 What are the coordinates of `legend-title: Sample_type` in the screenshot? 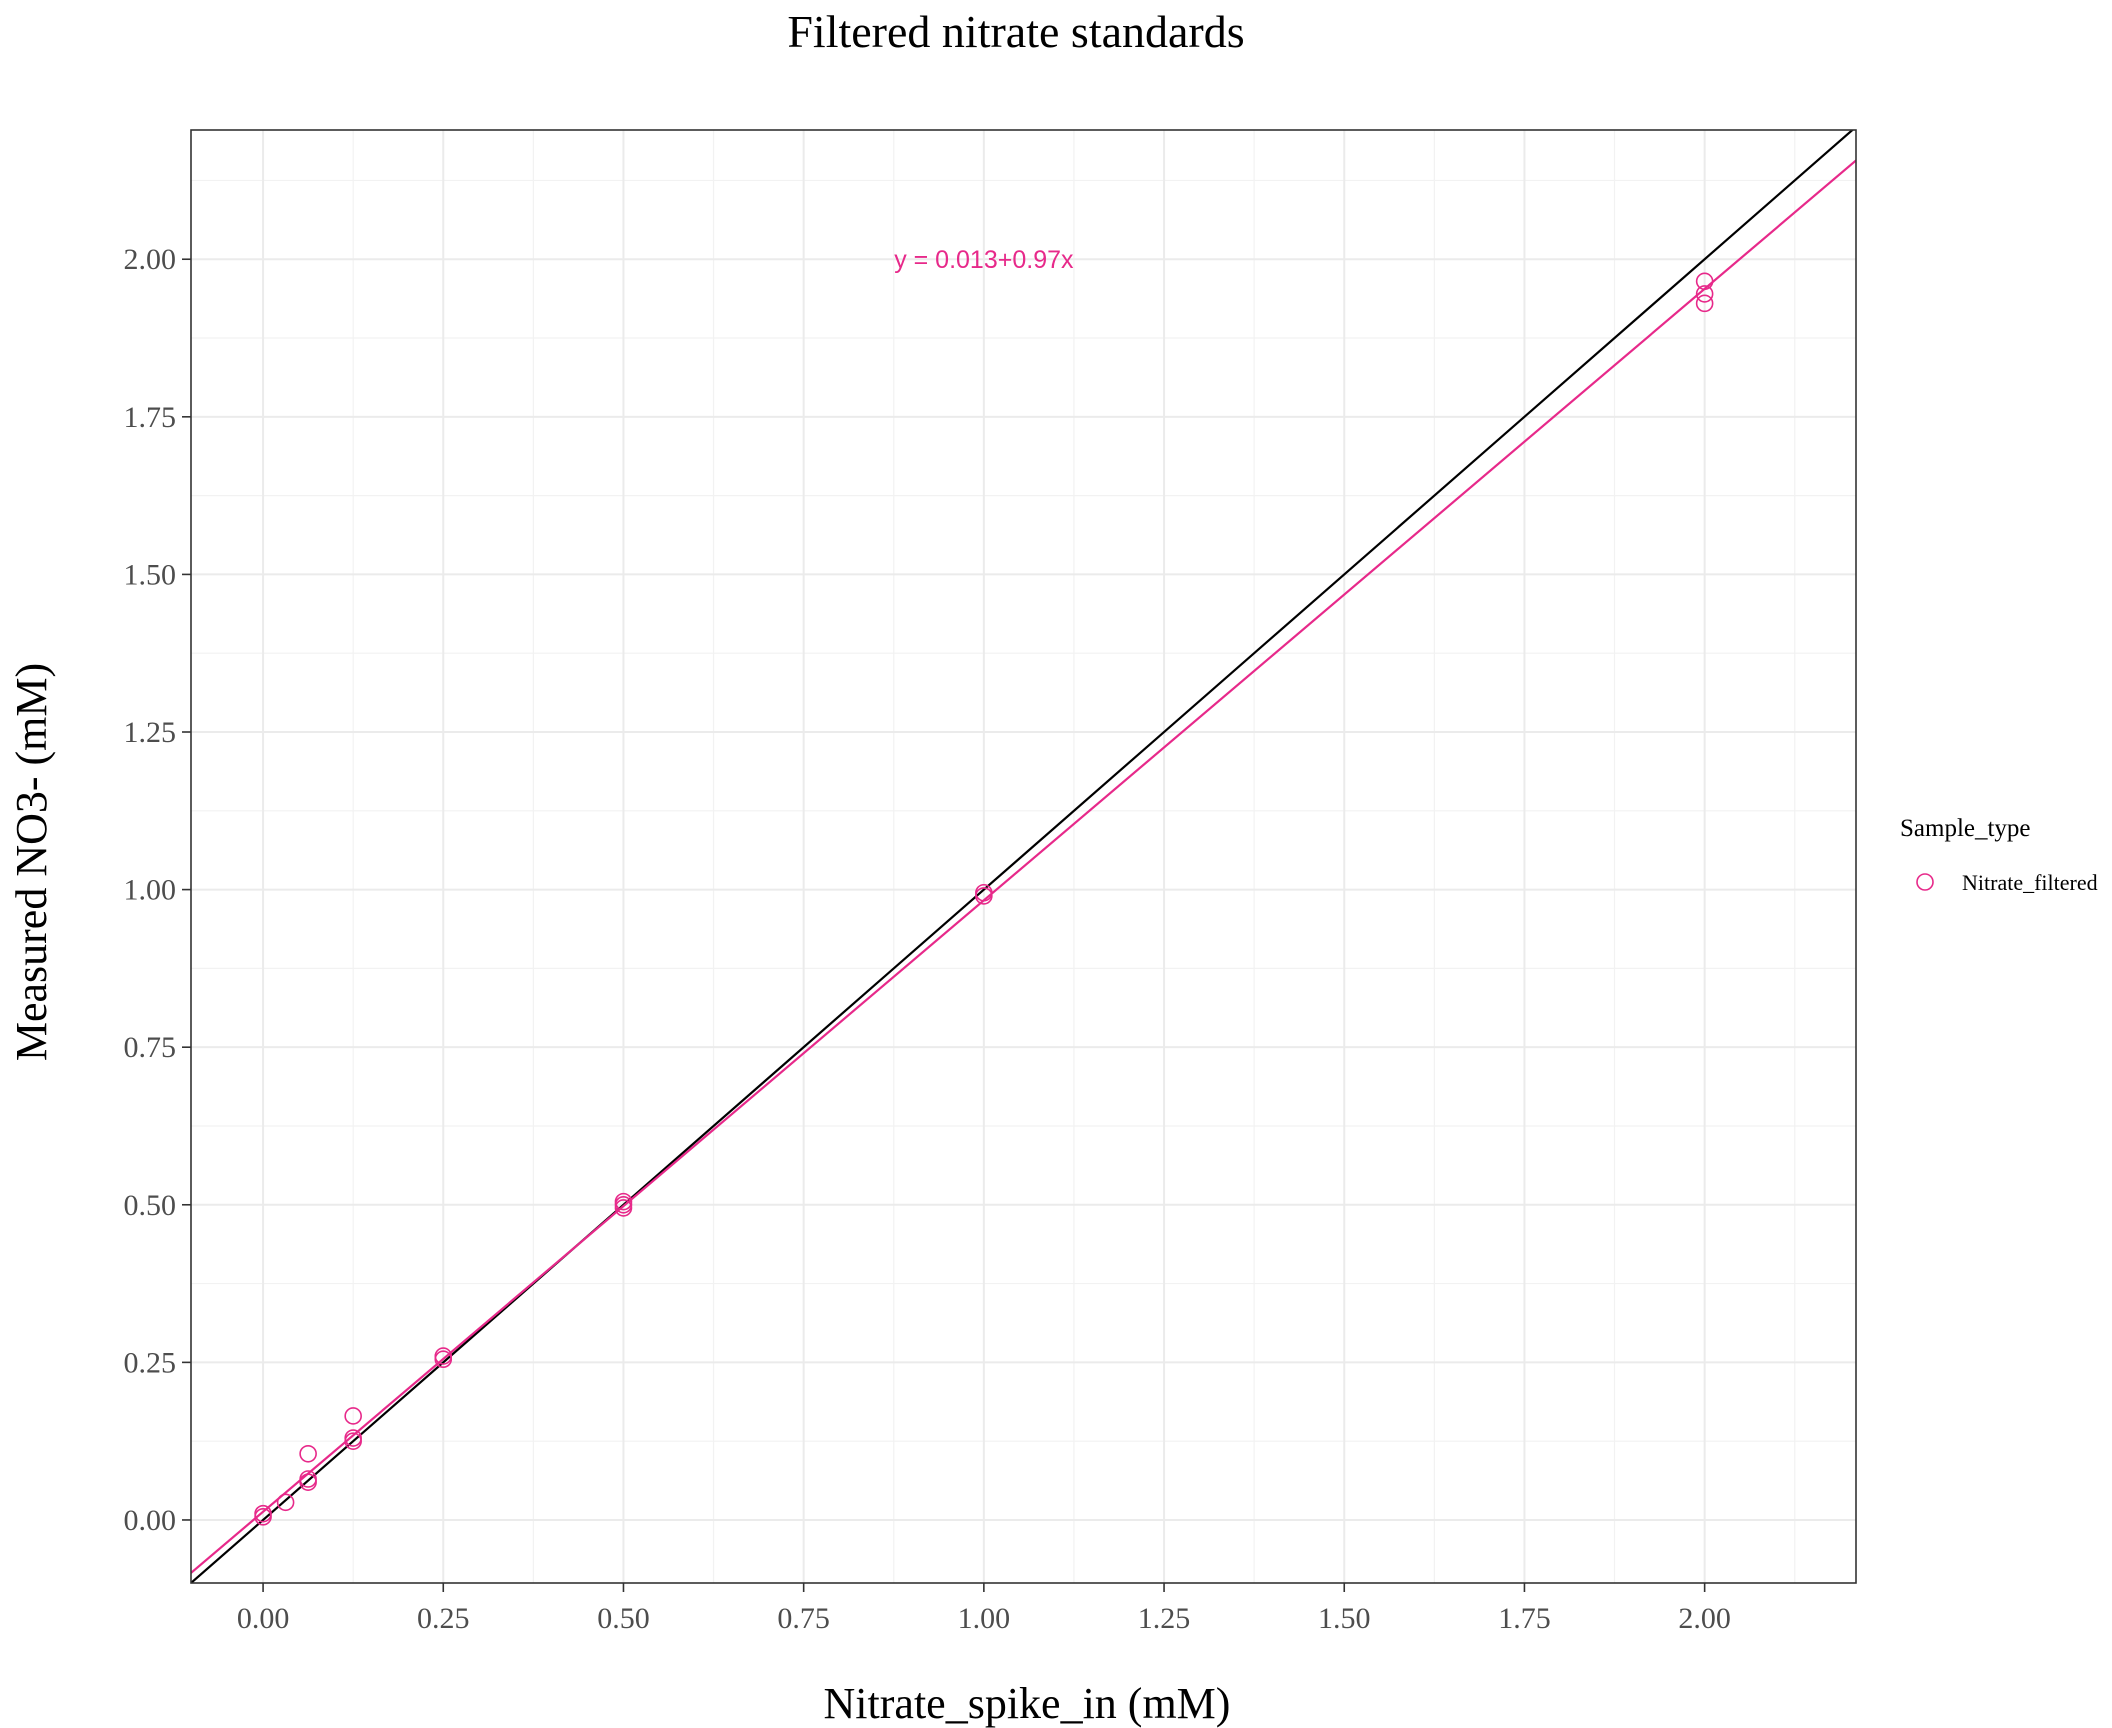 It's located at (1965, 828).